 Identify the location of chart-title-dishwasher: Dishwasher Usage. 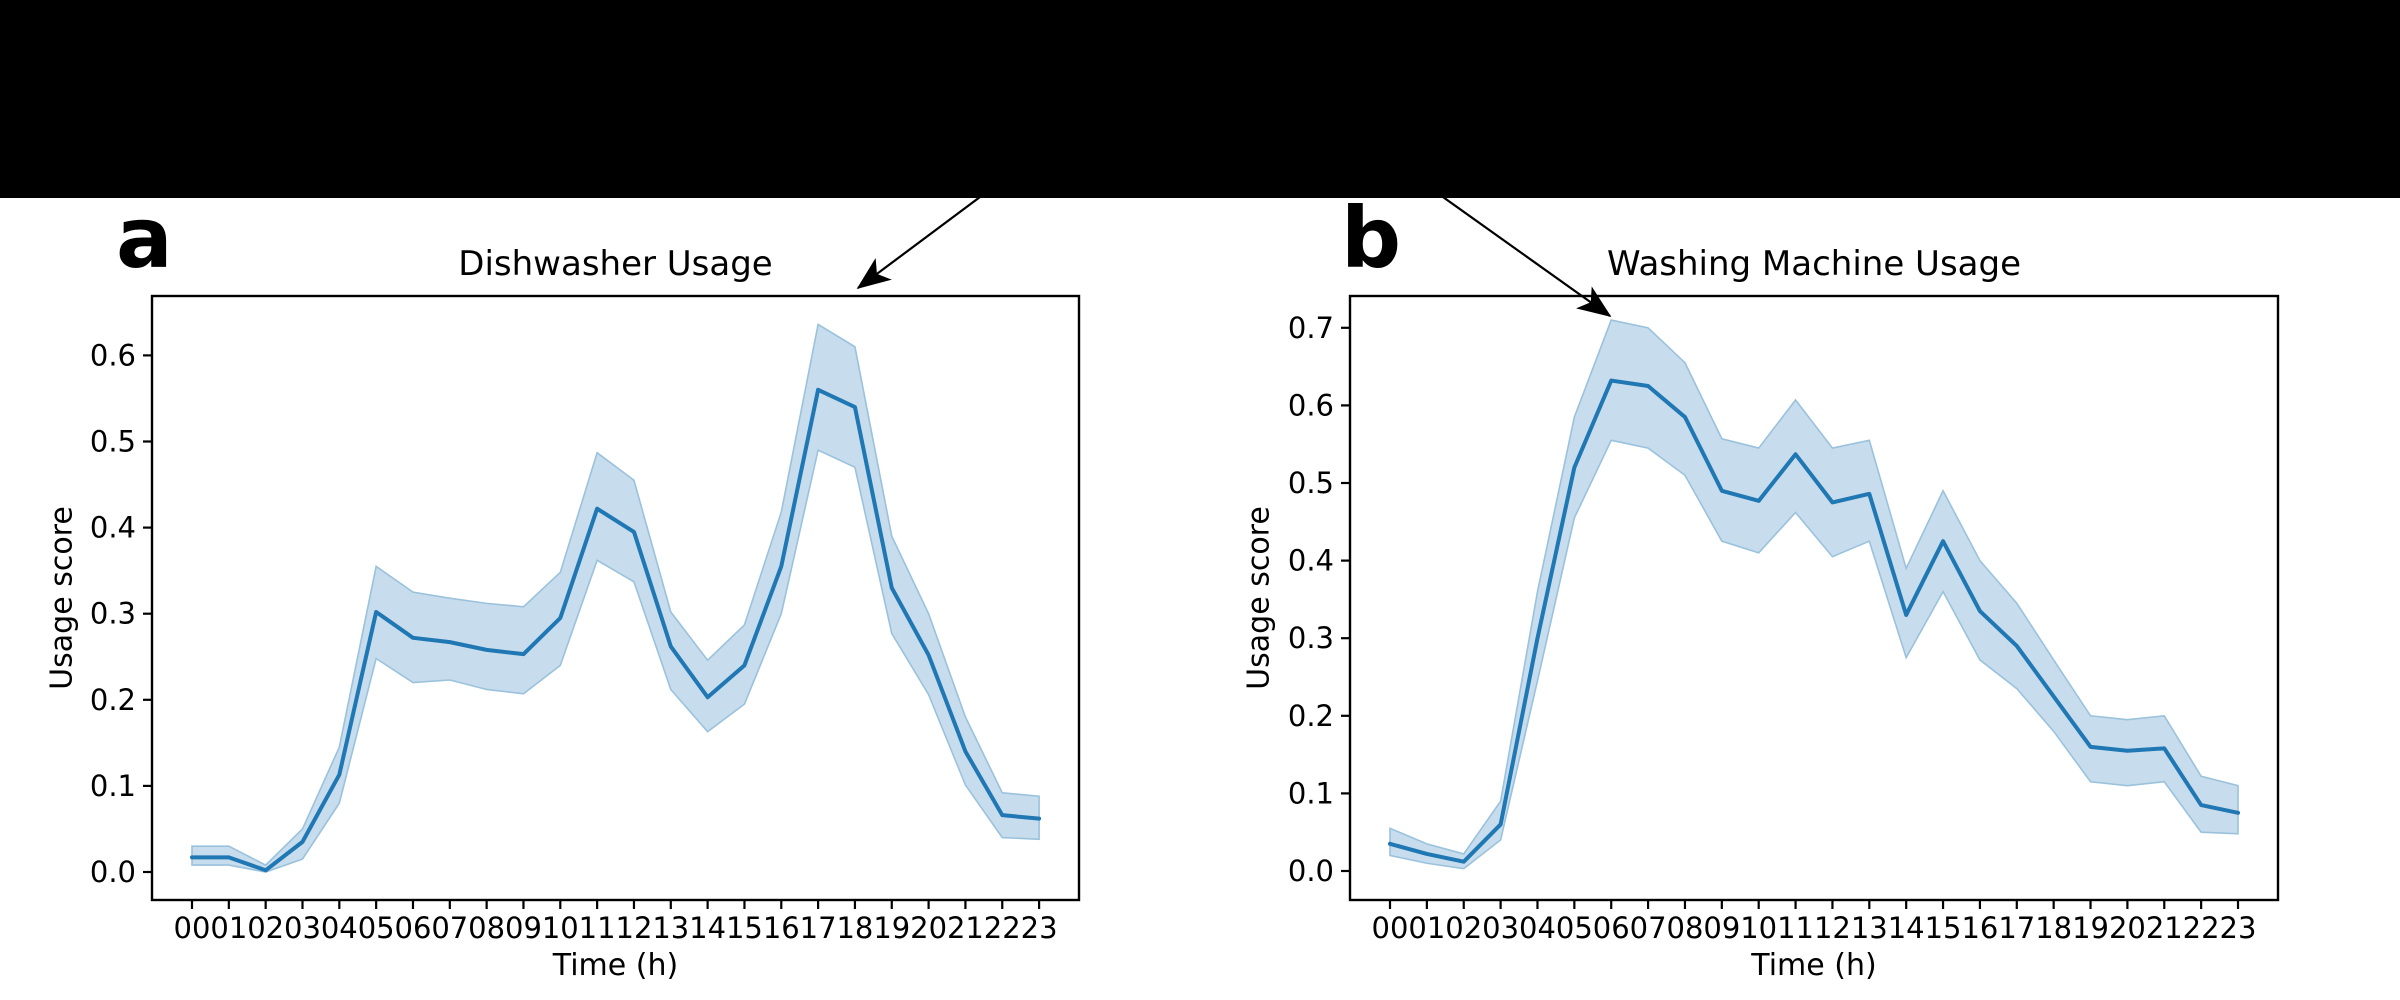
(615, 264).